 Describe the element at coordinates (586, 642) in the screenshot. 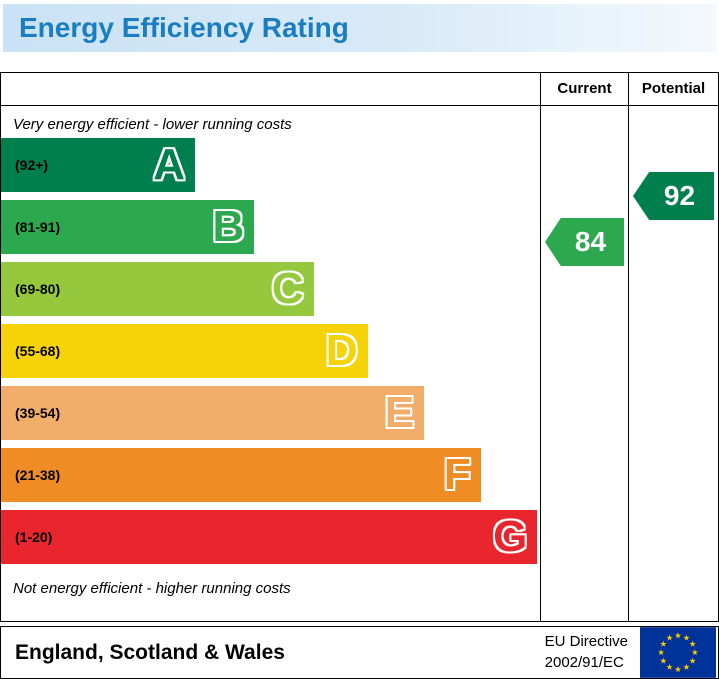

I see `eu-directive-line1: EU Directive` at that location.